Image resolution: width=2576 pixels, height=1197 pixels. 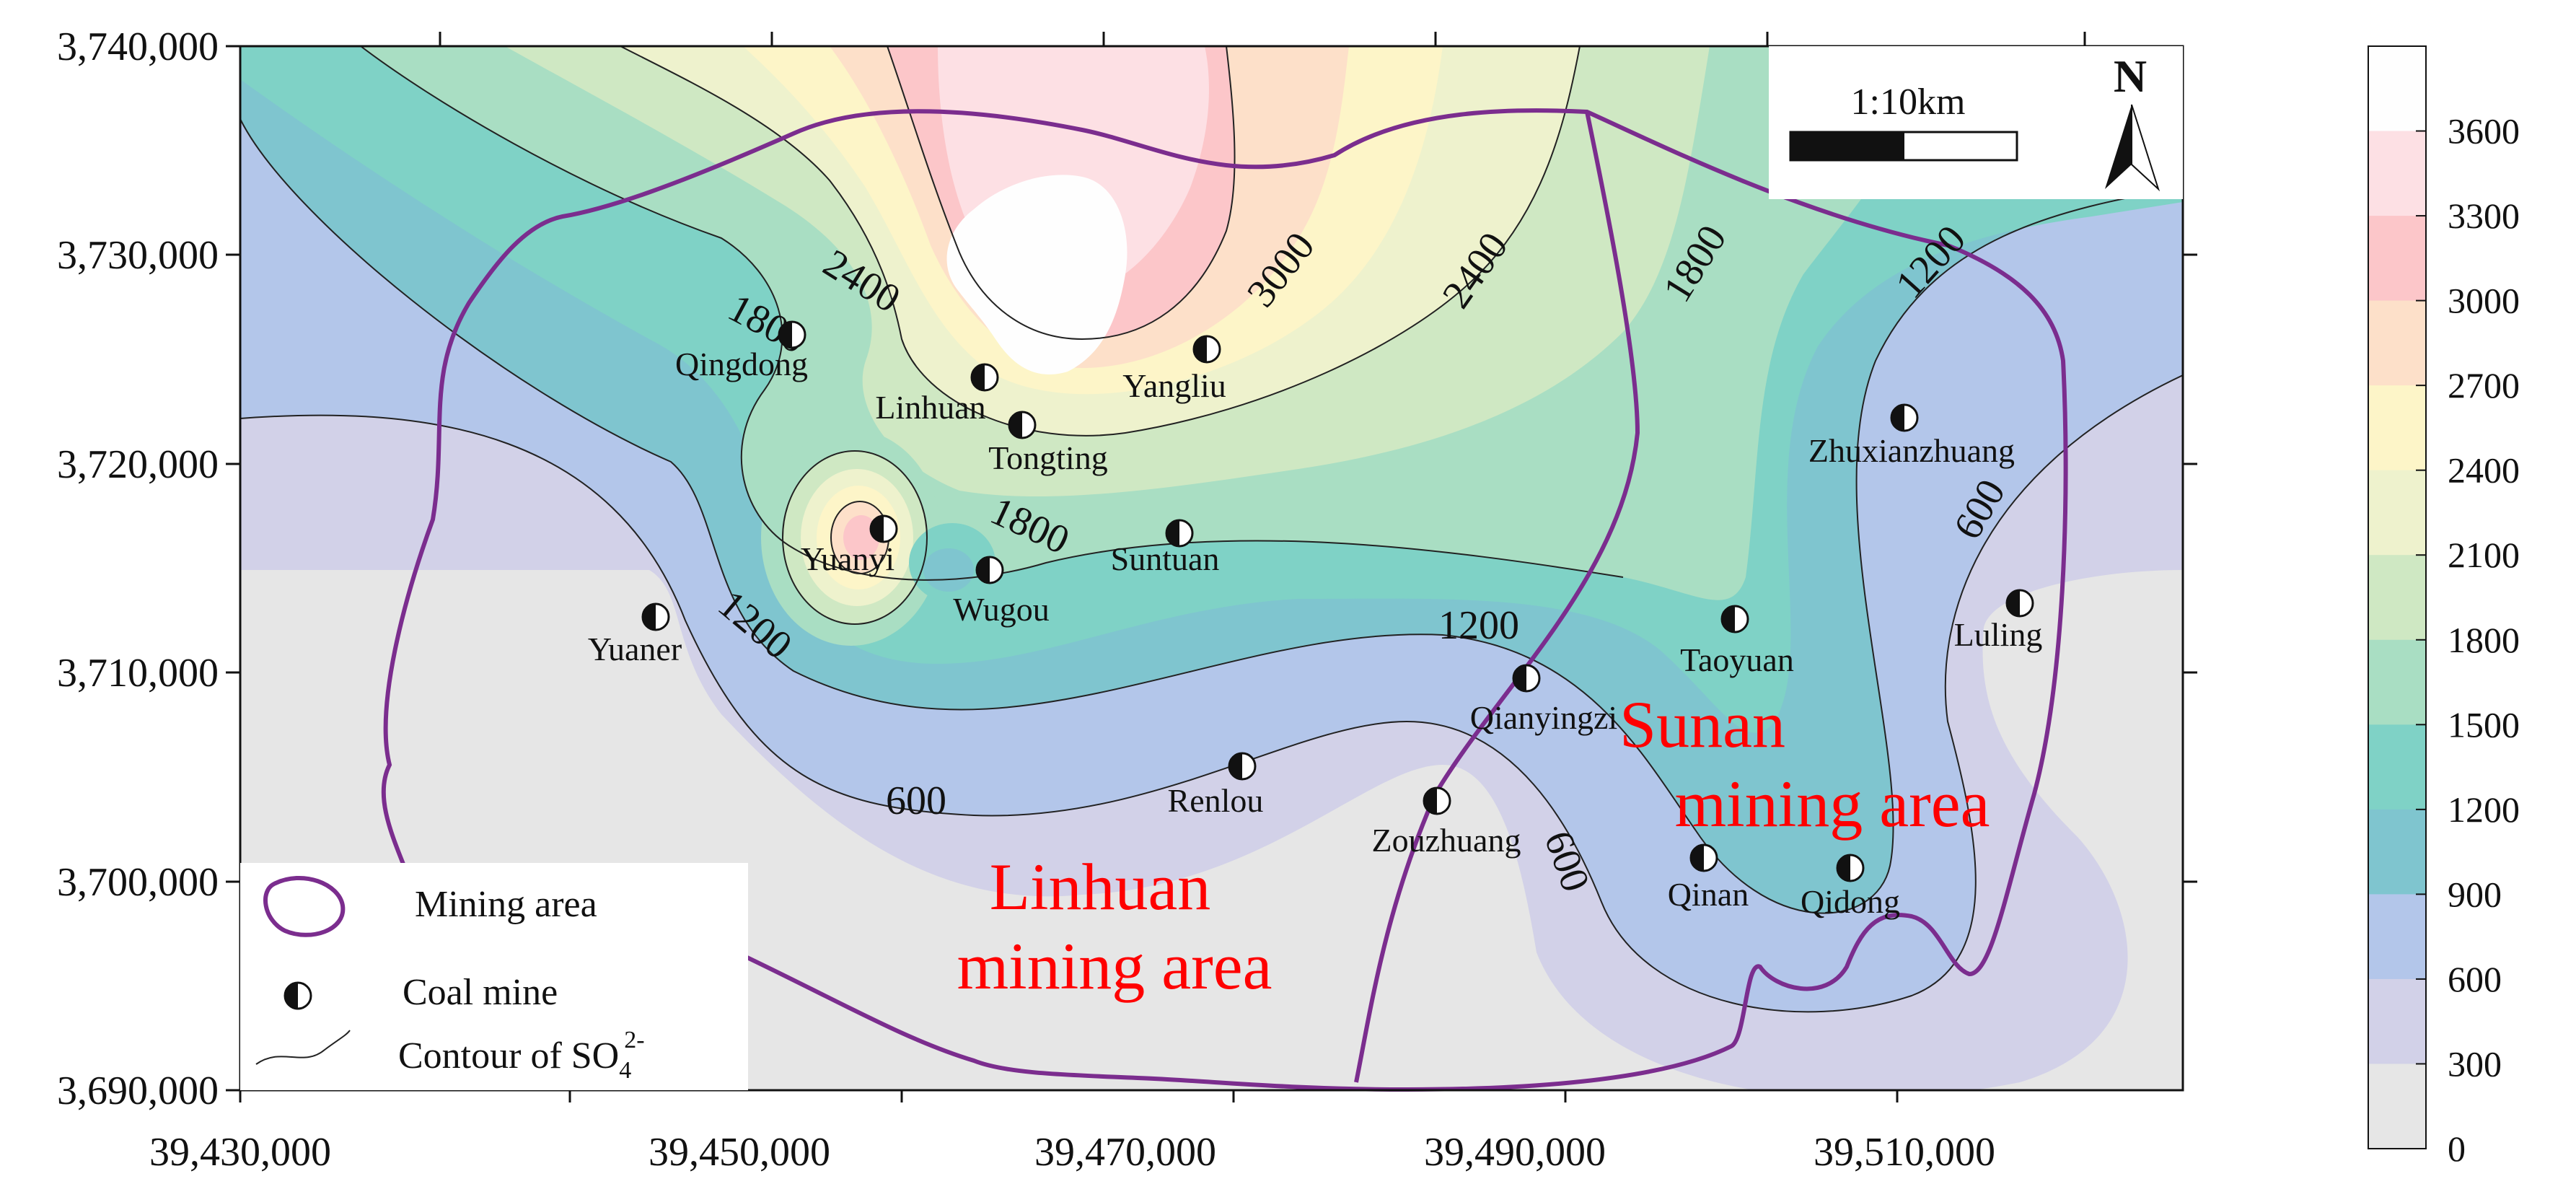 I want to click on coal-mine-label: Suntuan, so click(x=1165, y=558).